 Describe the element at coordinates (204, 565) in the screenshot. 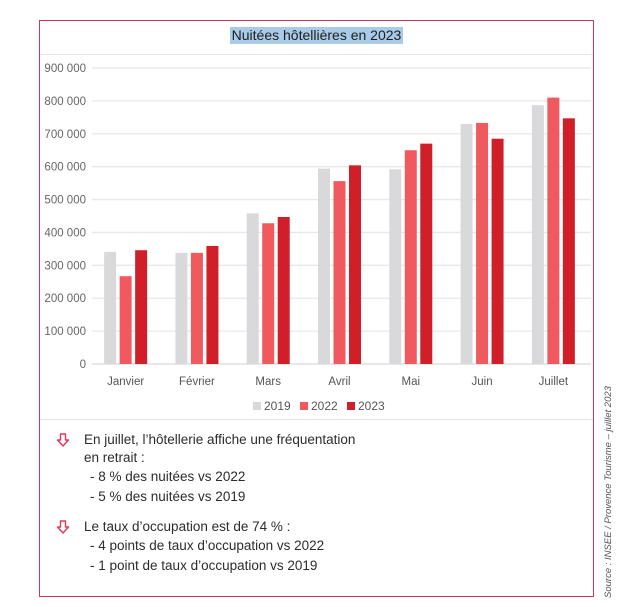

I see `note-sub-item: - 1 point de taux d’occupation vs 2019` at that location.